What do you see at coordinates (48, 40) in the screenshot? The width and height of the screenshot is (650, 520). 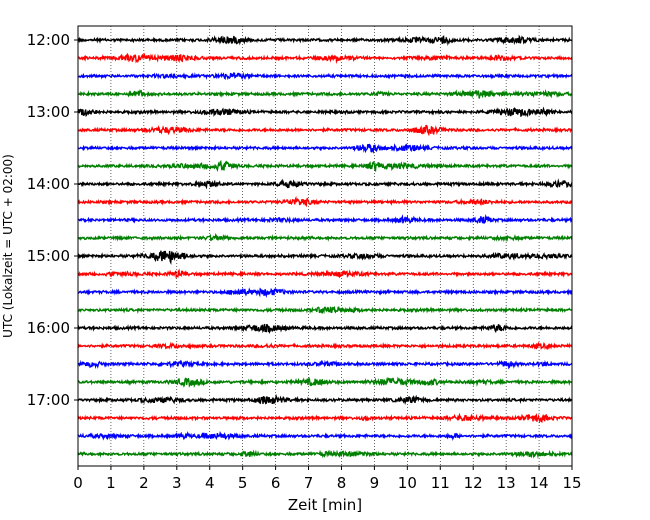 I see `y-tick-label-12:00: 12:00` at bounding box center [48, 40].